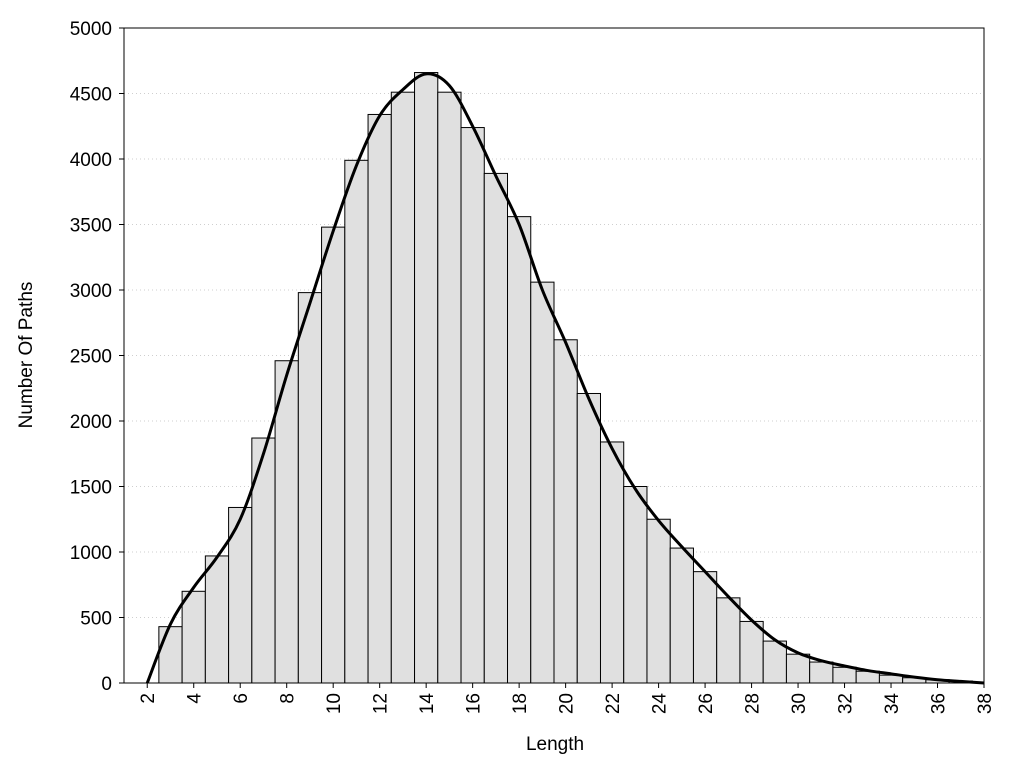  What do you see at coordinates (195, 698) in the screenshot?
I see `x-tick-label: 4` at bounding box center [195, 698].